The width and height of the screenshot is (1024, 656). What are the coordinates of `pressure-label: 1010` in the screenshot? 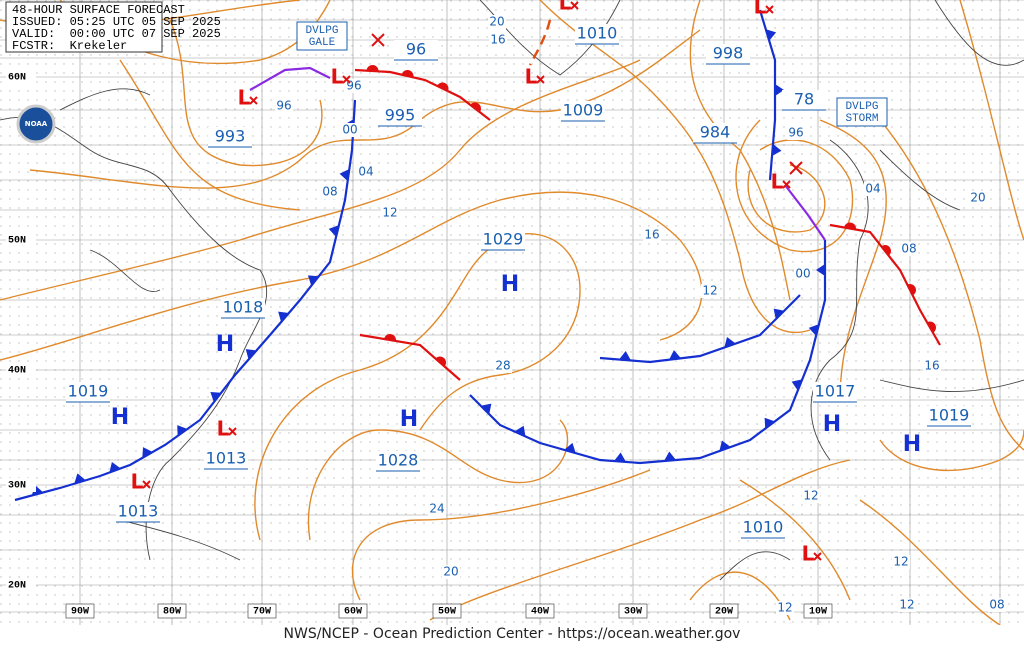 It's located at (763, 527).